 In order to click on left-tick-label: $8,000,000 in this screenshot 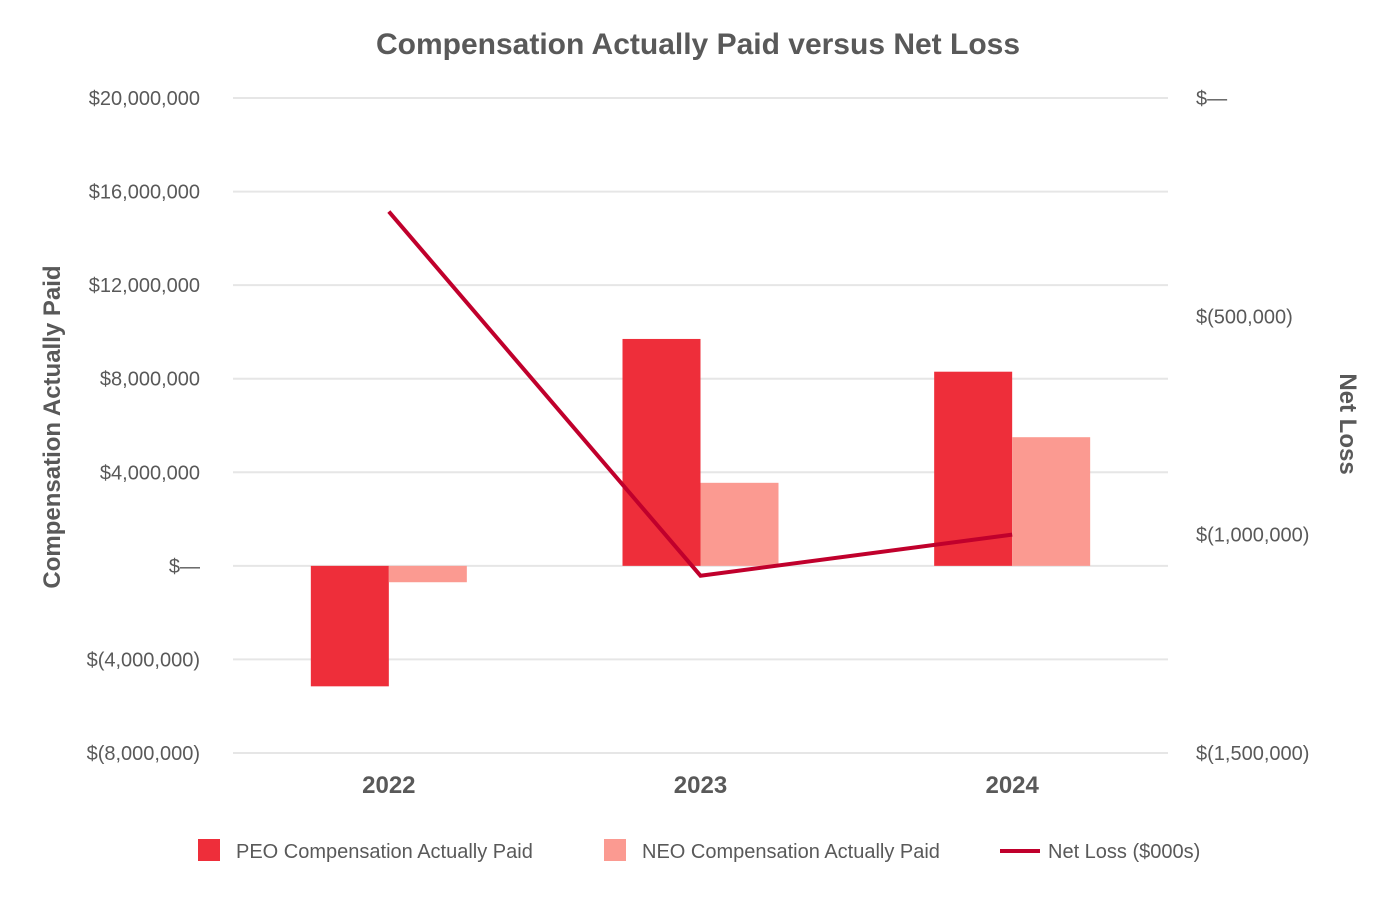, I will do `click(150, 380)`.